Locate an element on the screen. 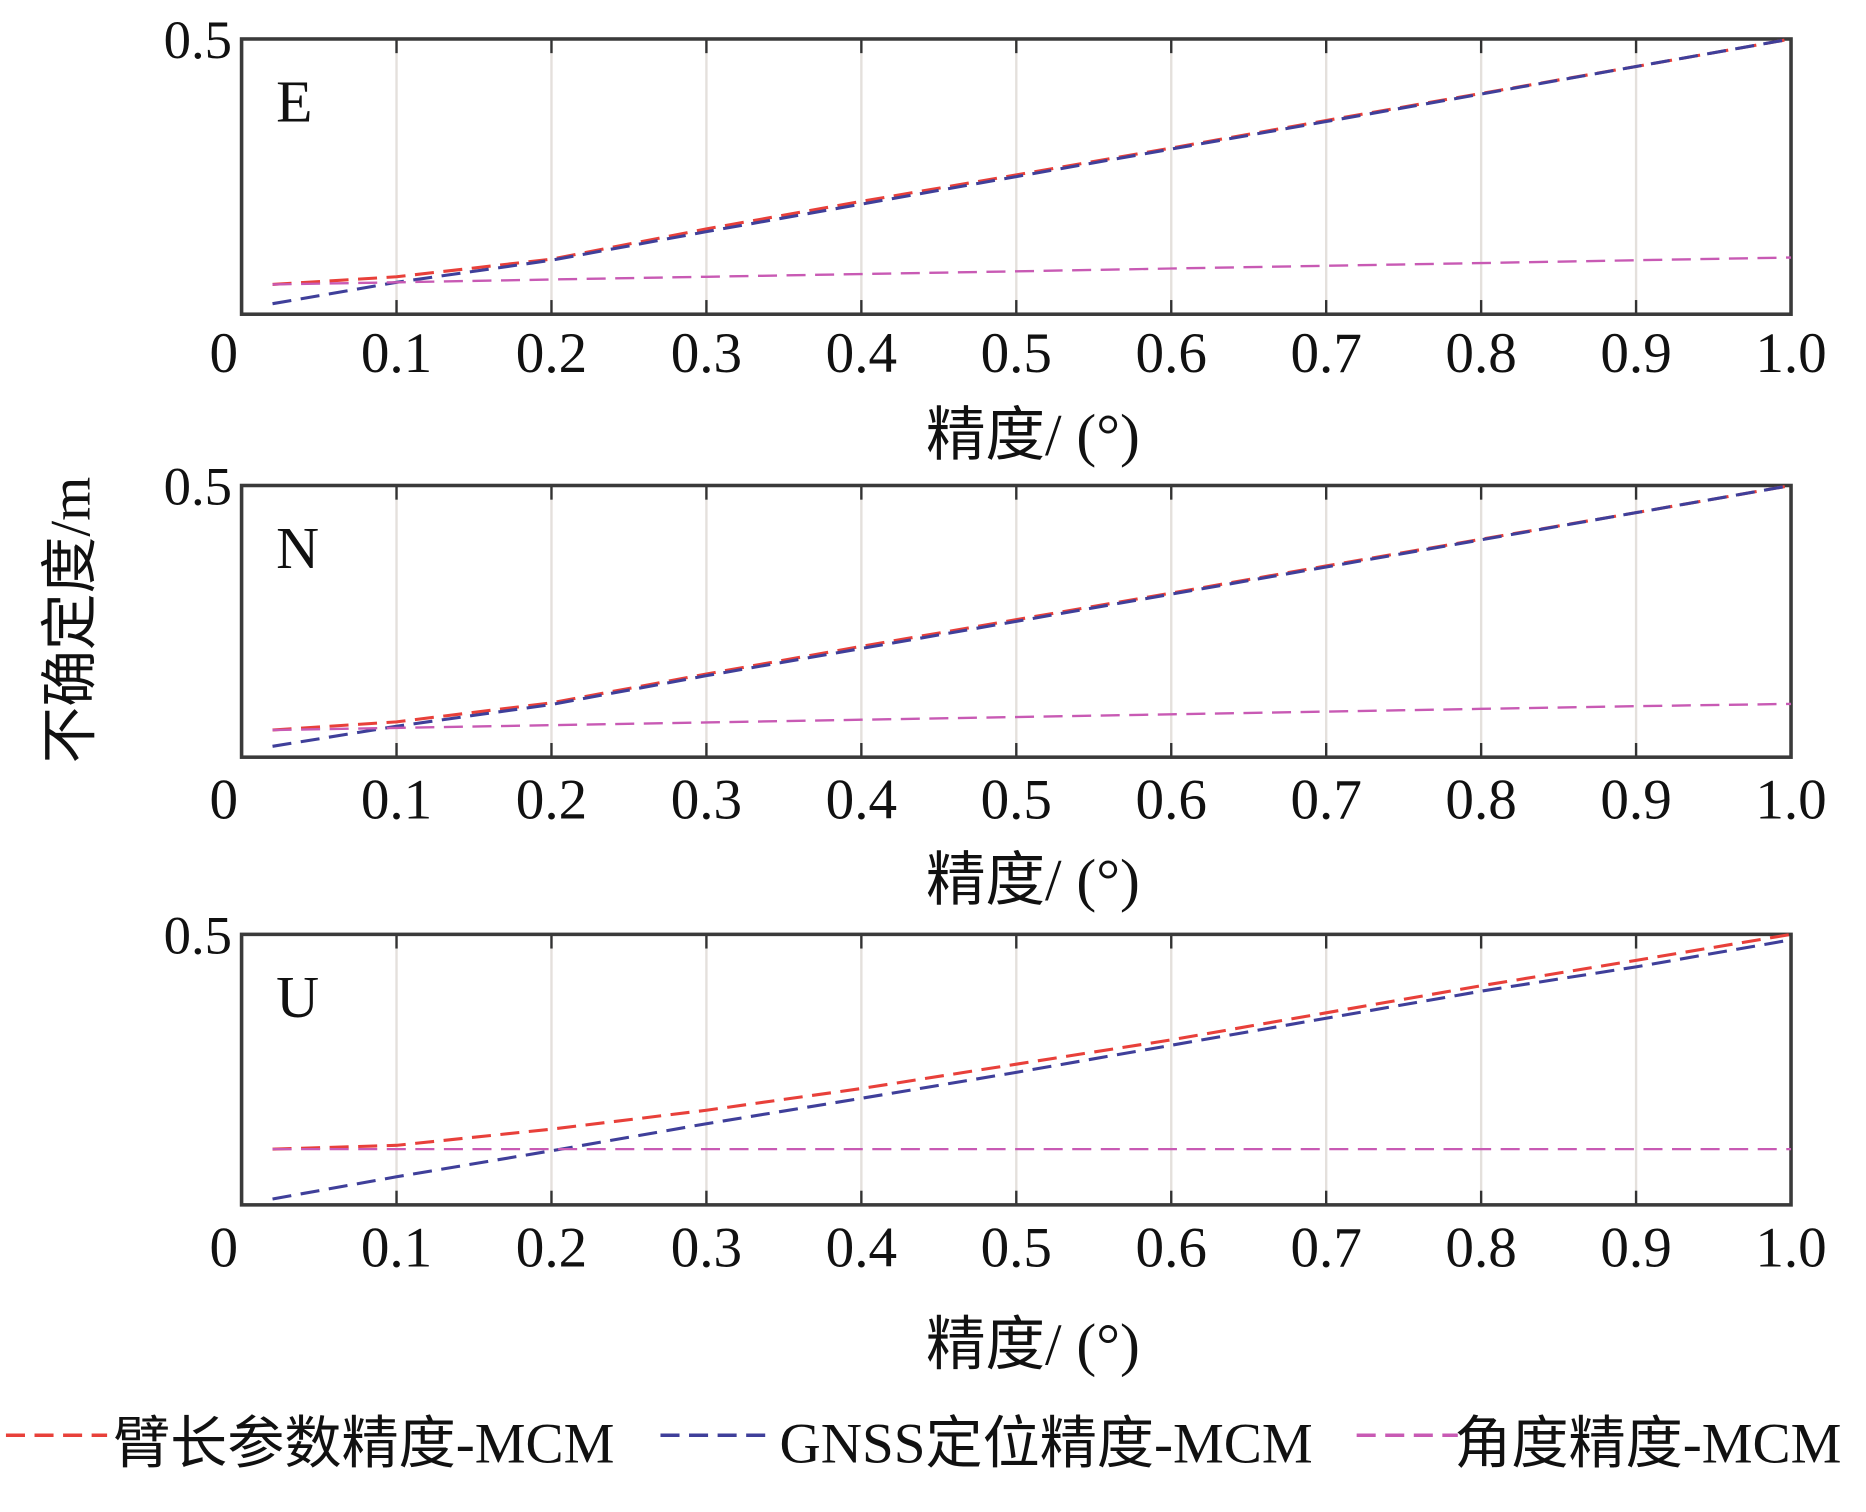 The width and height of the screenshot is (1866, 1512). legend-label: 臂长参数精度-MCM is located at coordinates (363, 1444).